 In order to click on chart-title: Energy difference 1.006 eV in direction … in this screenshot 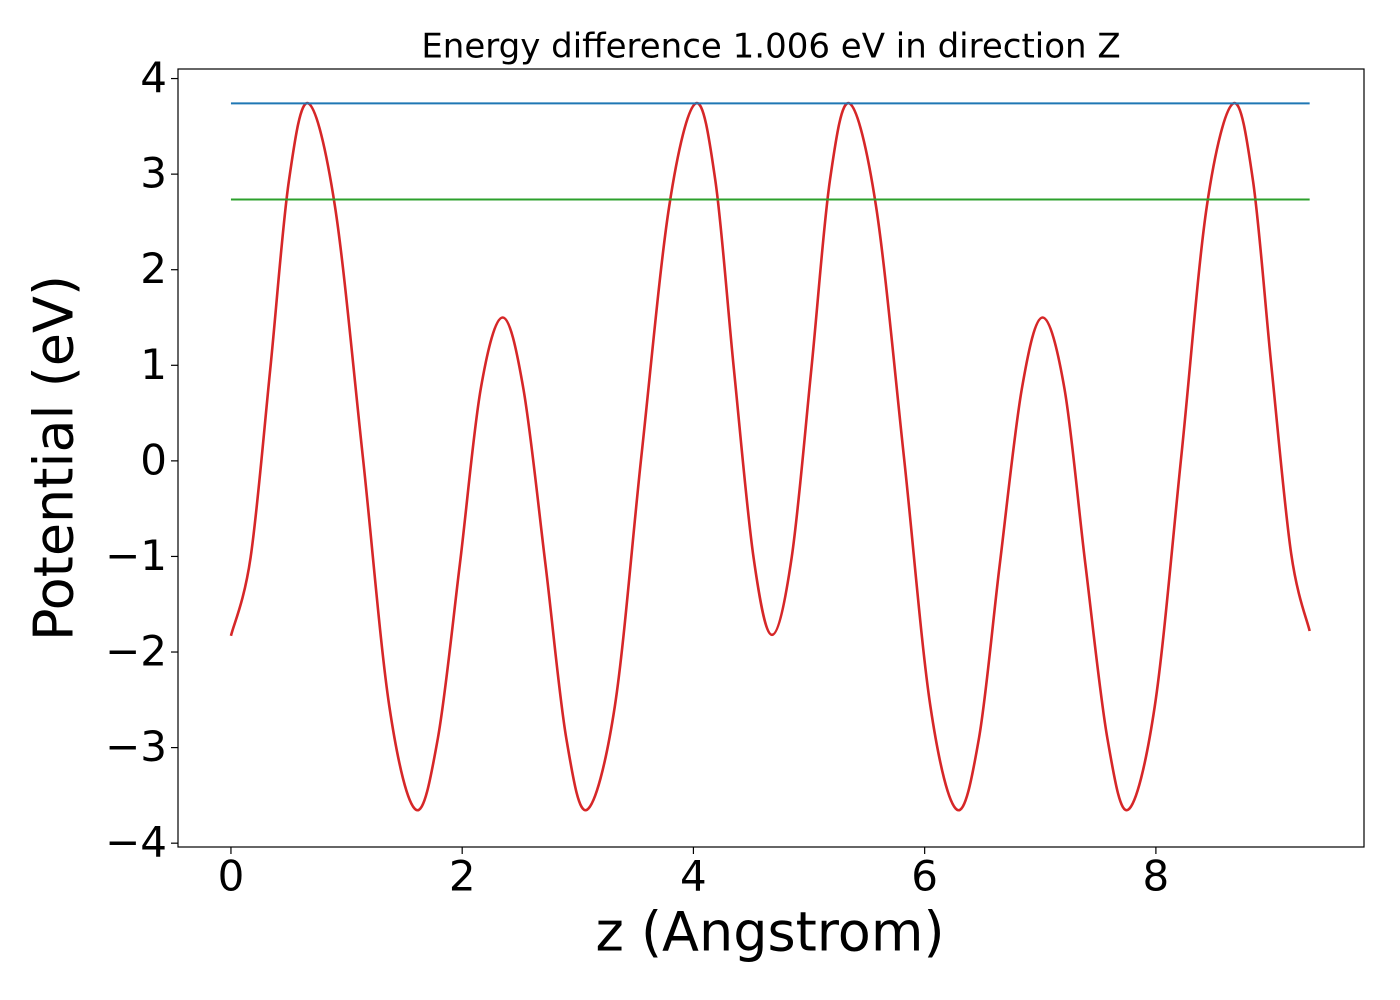, I will do `click(770, 47)`.